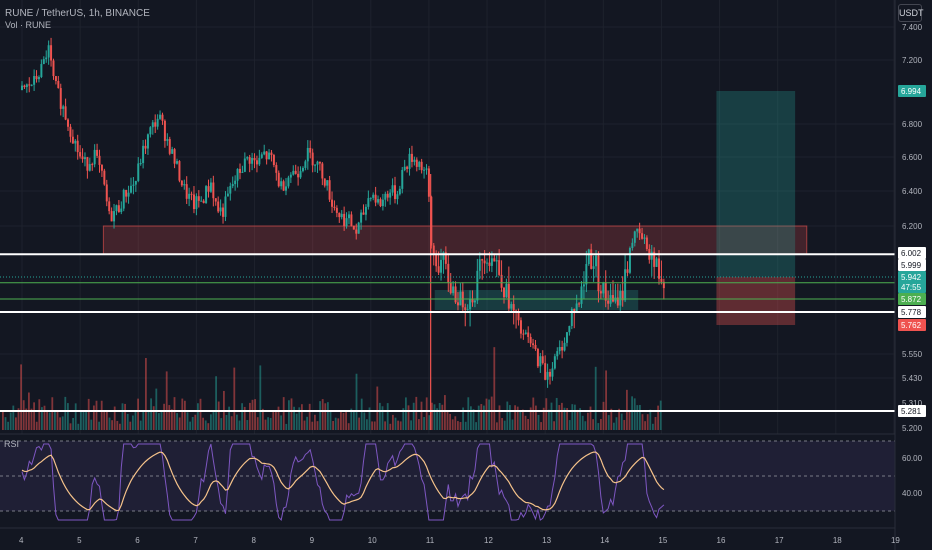 Image resolution: width=932 pixels, height=550 pixels. What do you see at coordinates (911, 13) in the screenshot?
I see `currency-button: USDT` at bounding box center [911, 13].